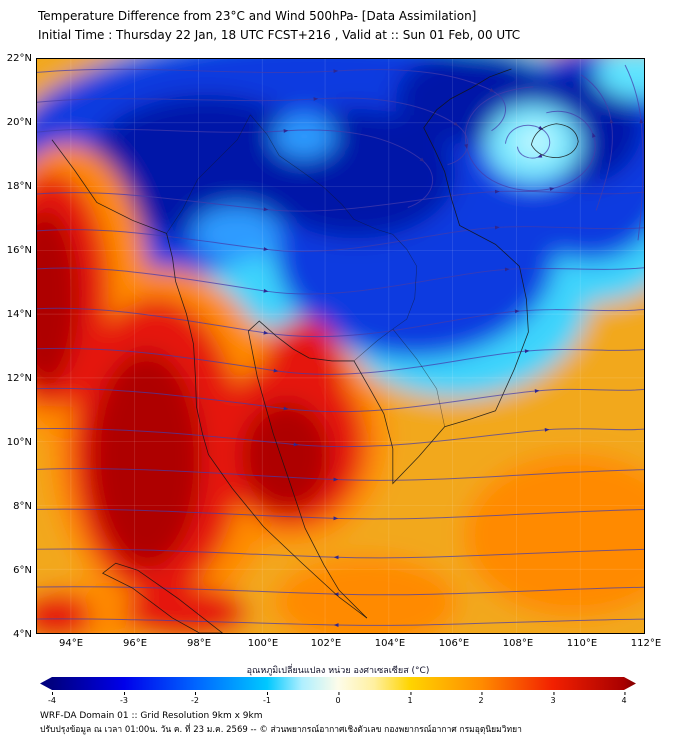 The image size is (676, 756). I want to click on y-axis-tick-label: 8°N, so click(22, 506).